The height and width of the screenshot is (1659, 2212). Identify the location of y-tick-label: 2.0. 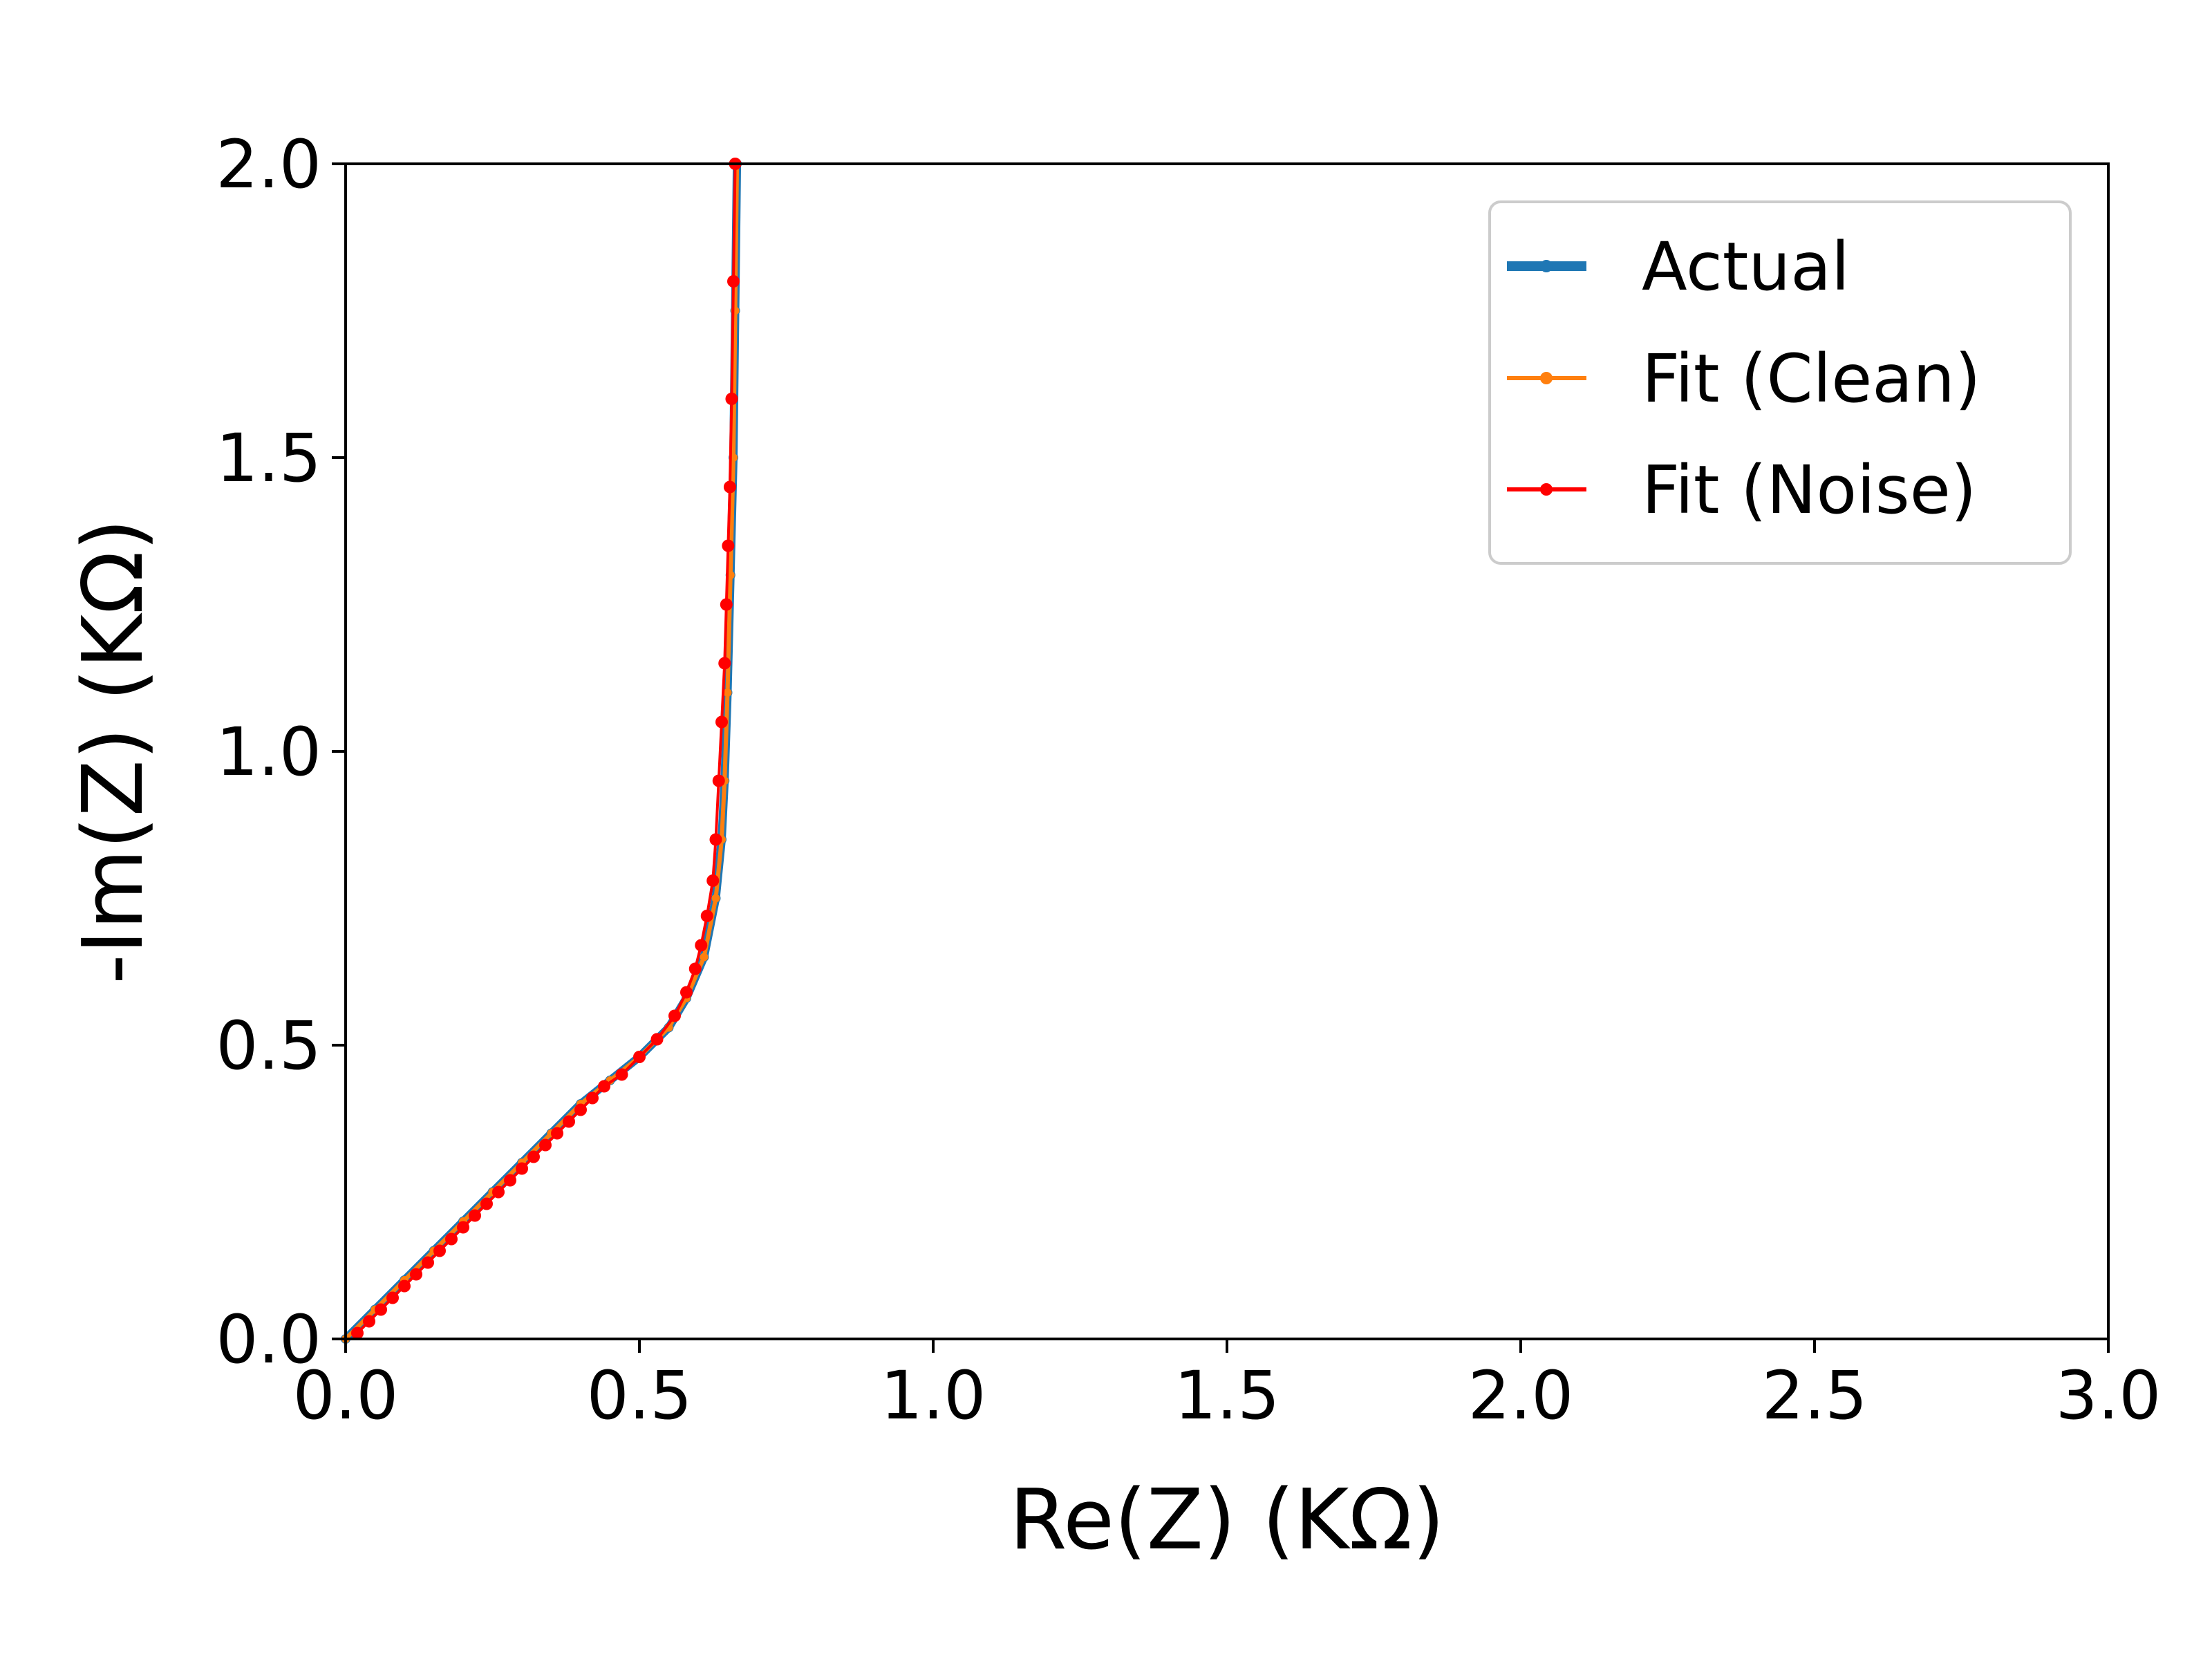
(268, 164).